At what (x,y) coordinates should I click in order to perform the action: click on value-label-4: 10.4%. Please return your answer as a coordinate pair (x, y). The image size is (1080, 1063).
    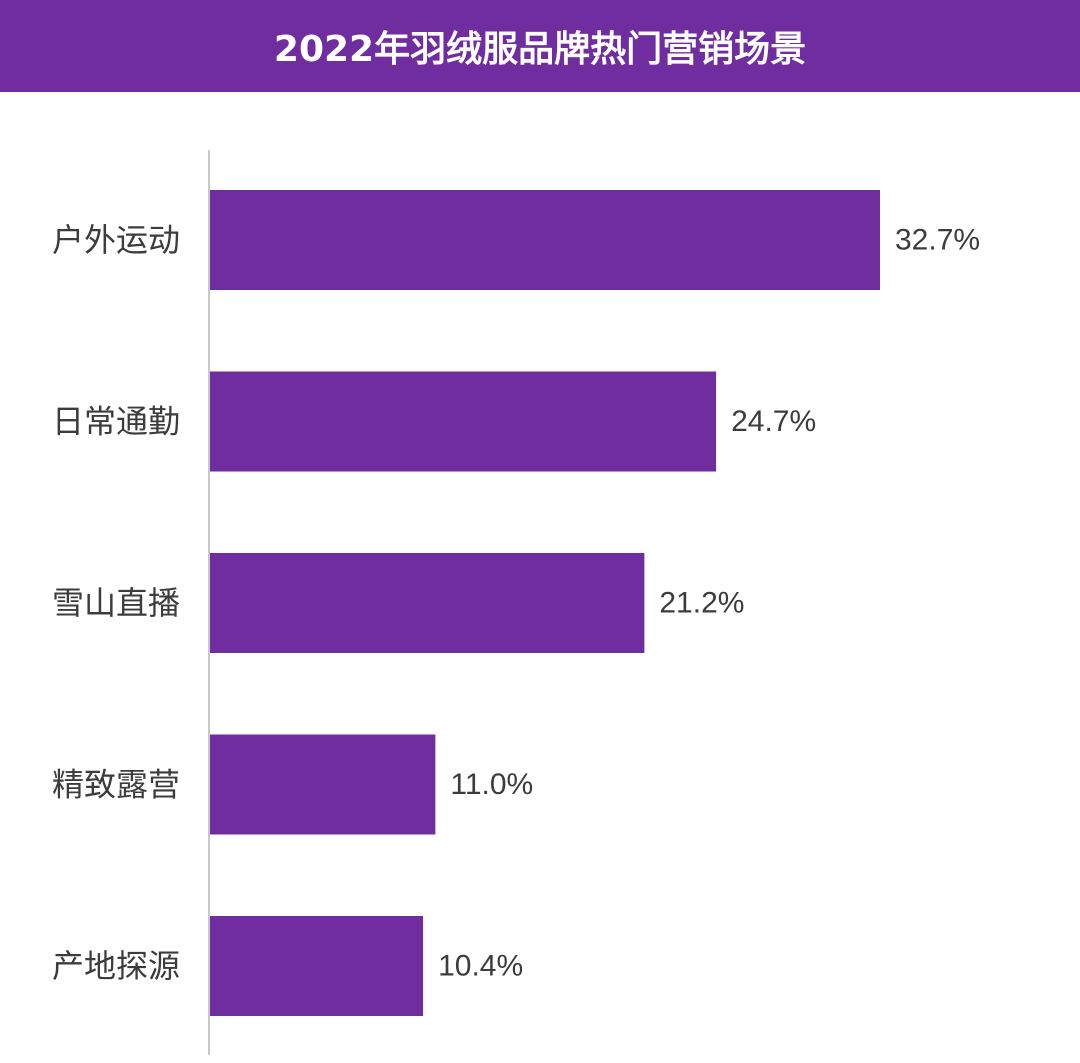
    Looking at the image, I should click on (480, 966).